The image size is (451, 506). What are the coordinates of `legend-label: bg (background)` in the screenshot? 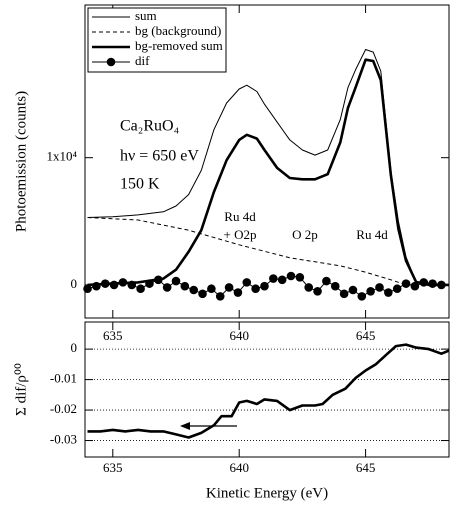 It's located at (178, 30).